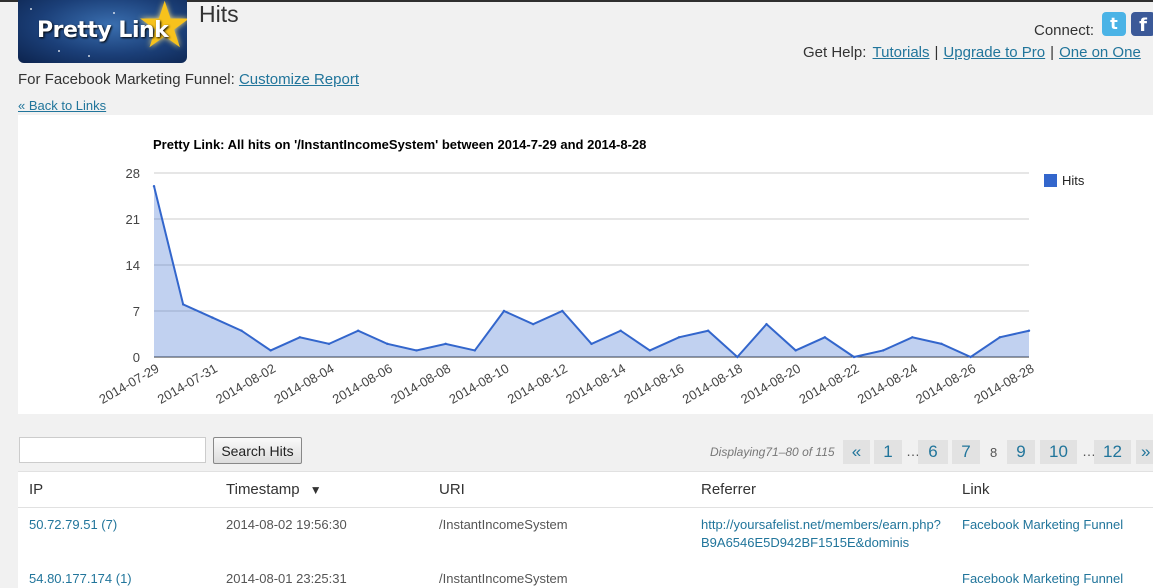 The height and width of the screenshot is (588, 1153). What do you see at coordinates (1003, 384) in the screenshot?
I see `x-tick-label: 2014-08-28` at bounding box center [1003, 384].